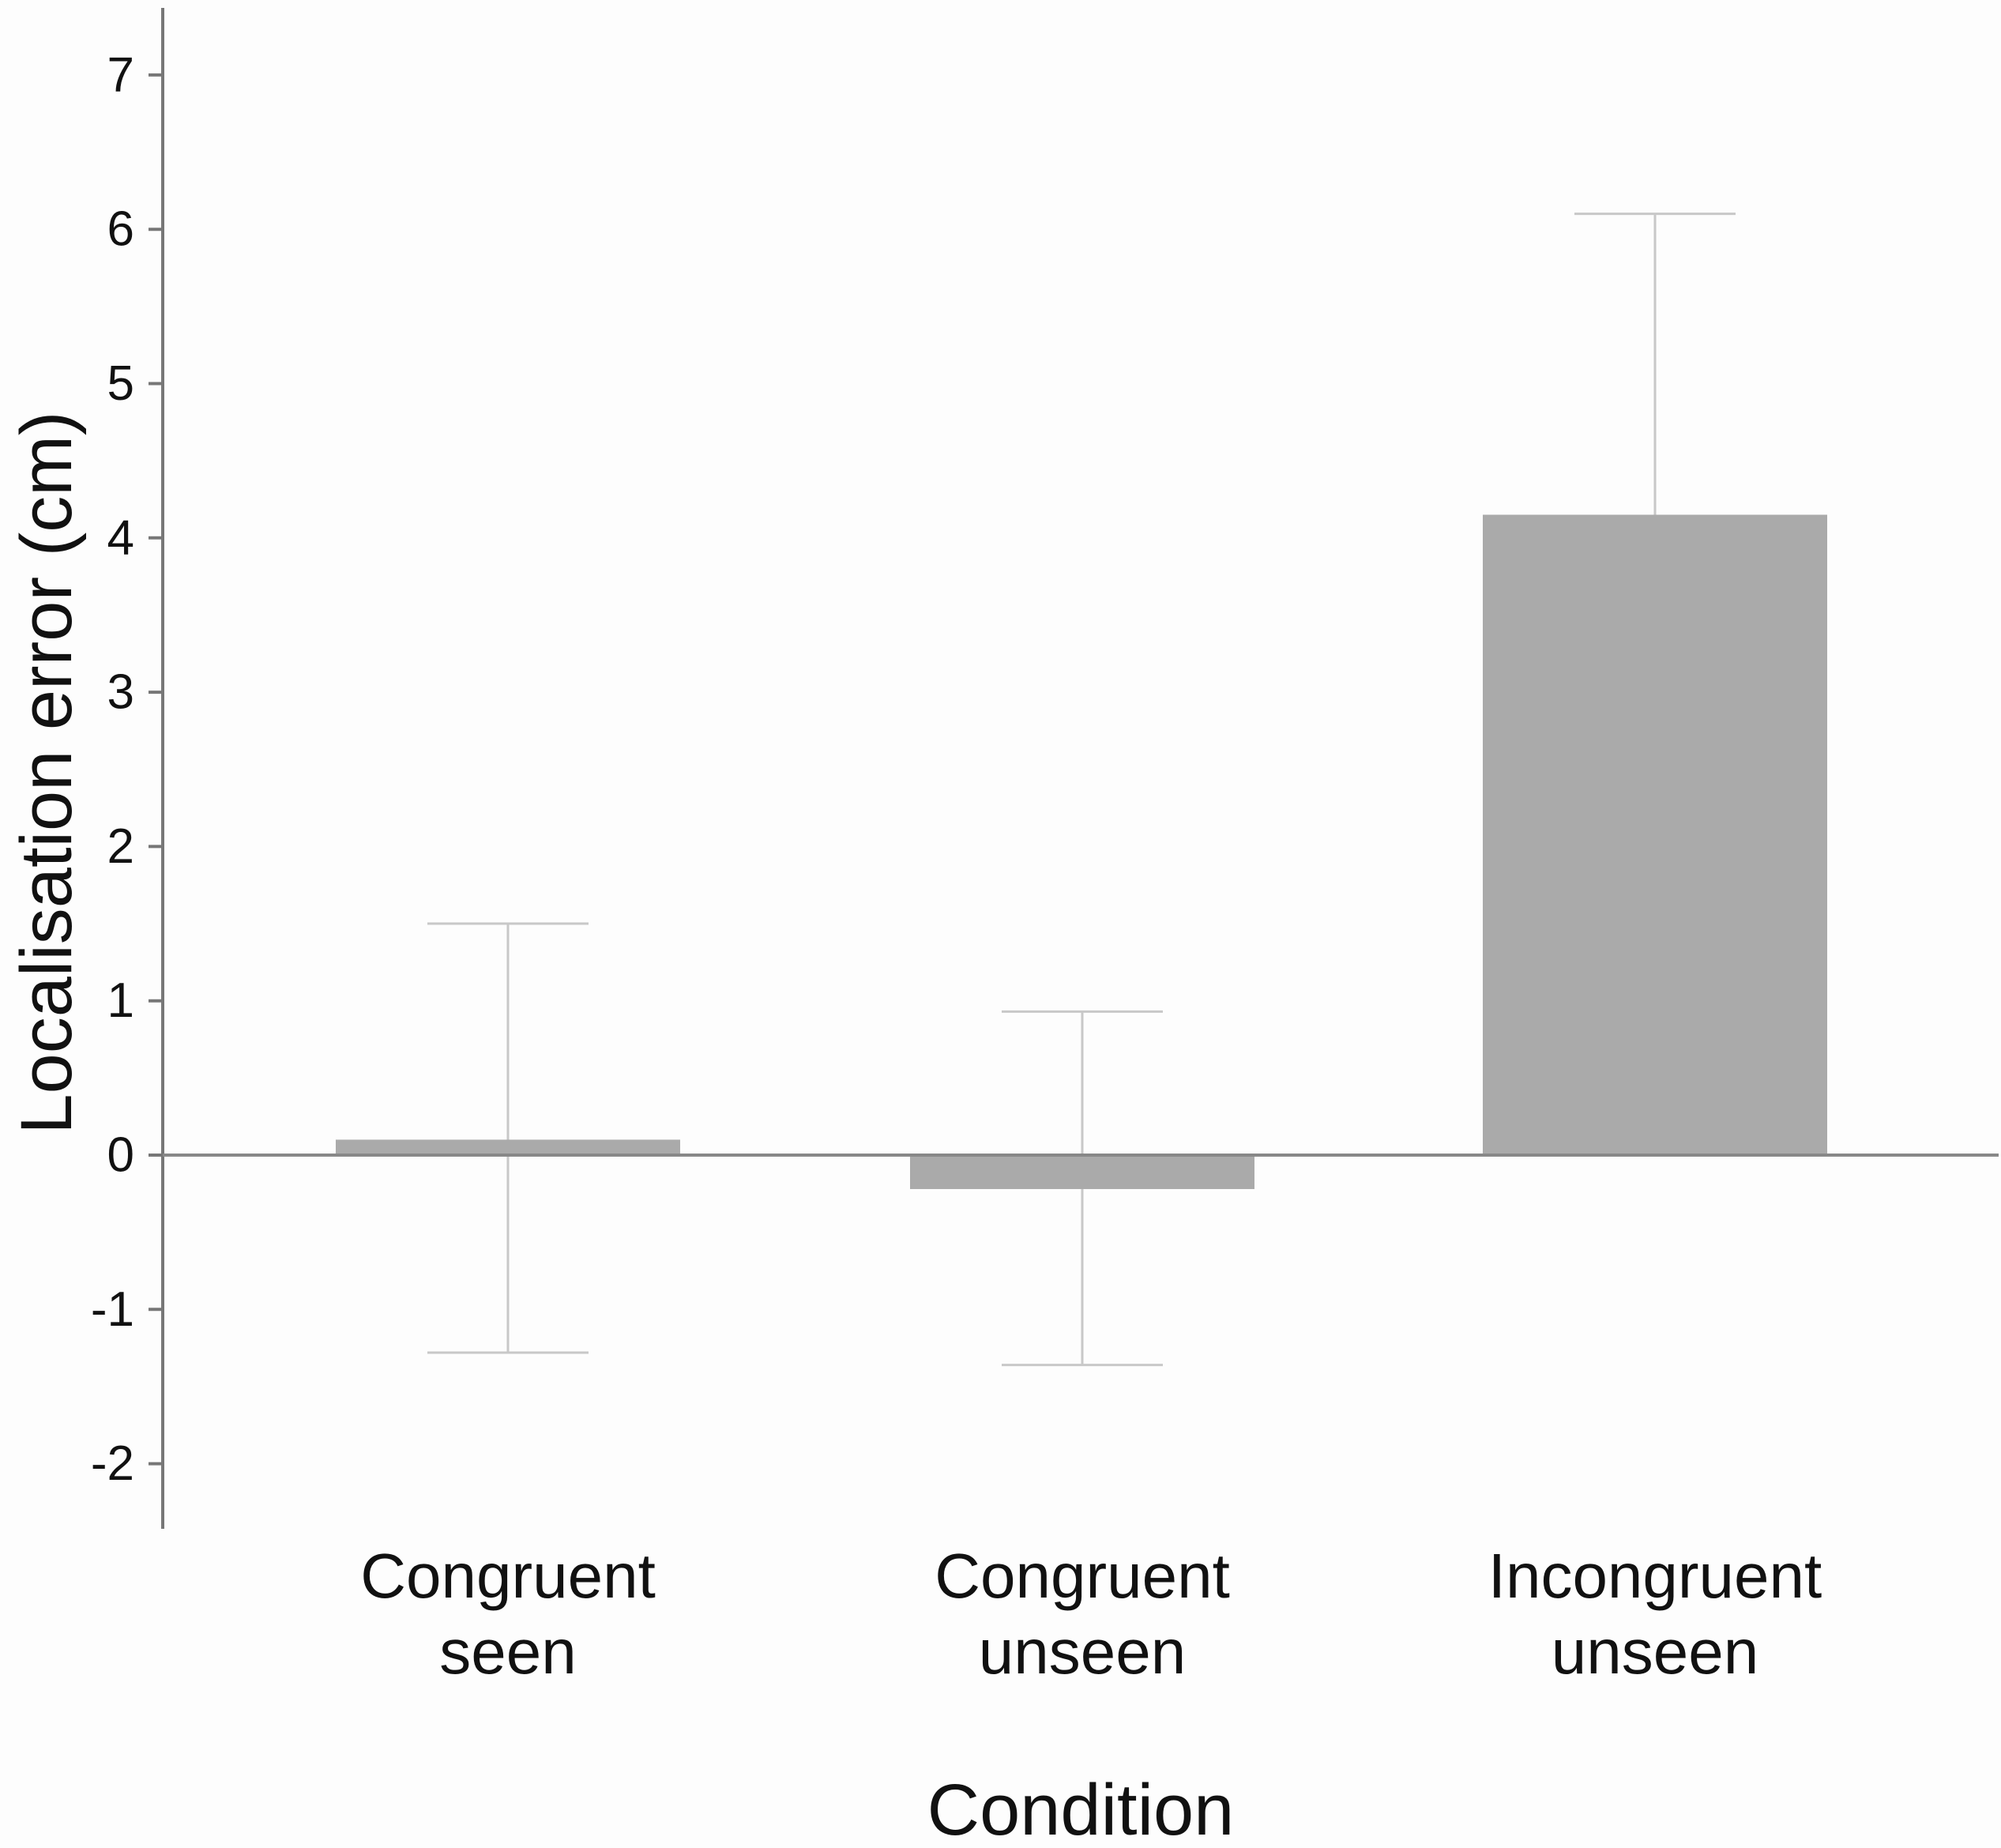 The width and height of the screenshot is (2001, 1848). I want to click on category-label-line: seen, so click(507, 1652).